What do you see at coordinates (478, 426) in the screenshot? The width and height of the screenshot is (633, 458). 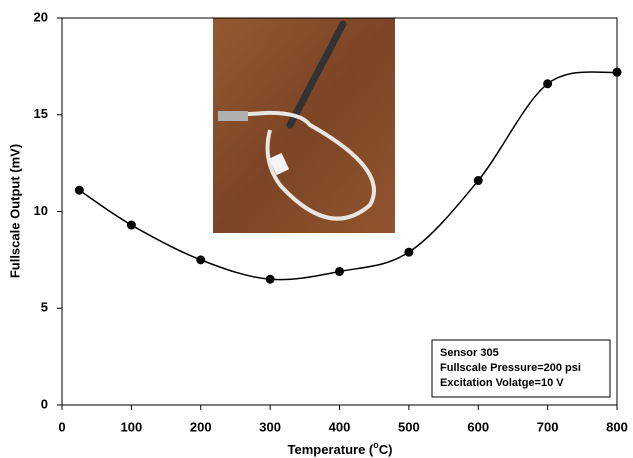 I see `x-tick-label: 600` at bounding box center [478, 426].